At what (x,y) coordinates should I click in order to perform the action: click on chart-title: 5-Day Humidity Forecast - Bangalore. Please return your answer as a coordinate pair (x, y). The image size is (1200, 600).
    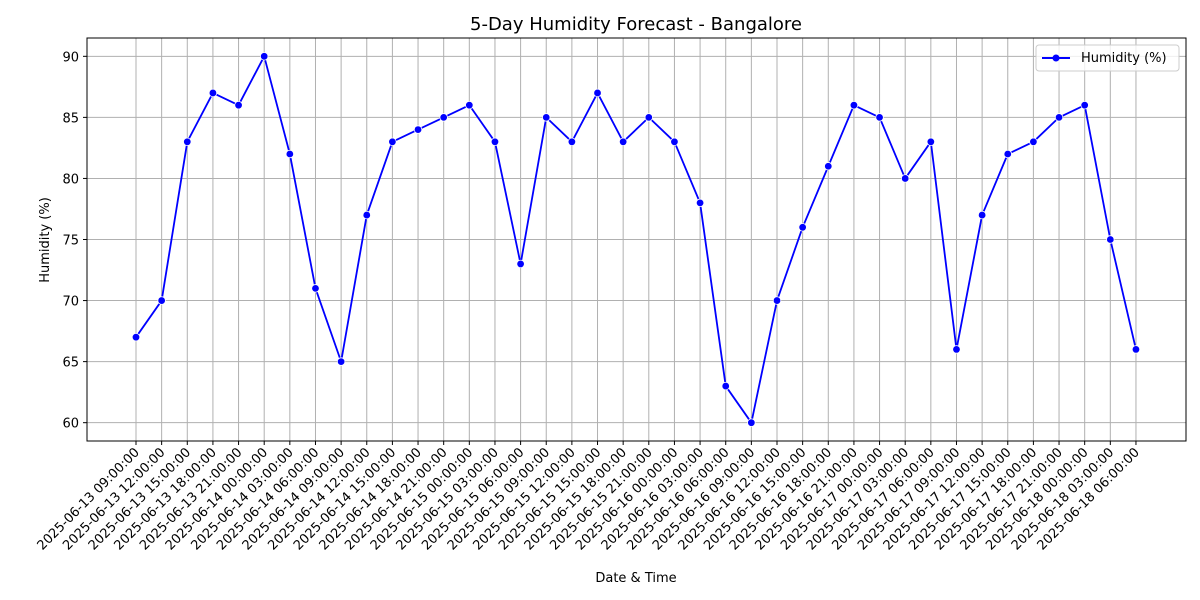
    Looking at the image, I should click on (636, 24).